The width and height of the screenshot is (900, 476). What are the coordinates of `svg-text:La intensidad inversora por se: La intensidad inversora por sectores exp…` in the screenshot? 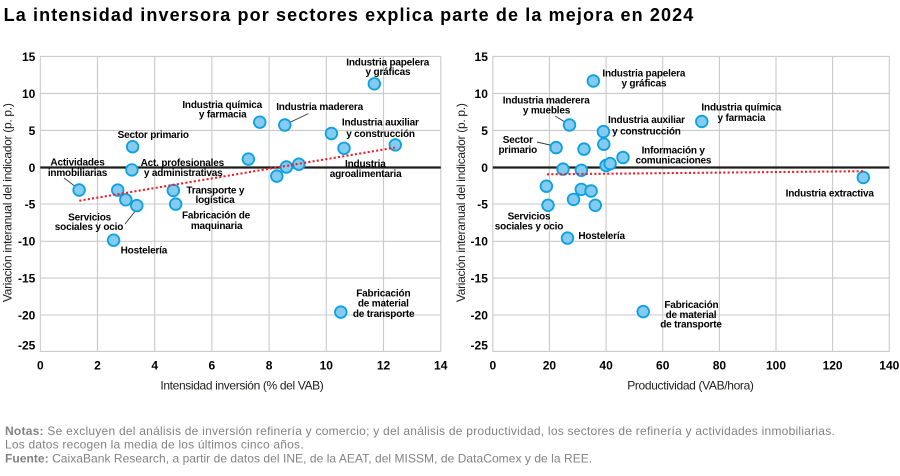 It's located at (349, 15).